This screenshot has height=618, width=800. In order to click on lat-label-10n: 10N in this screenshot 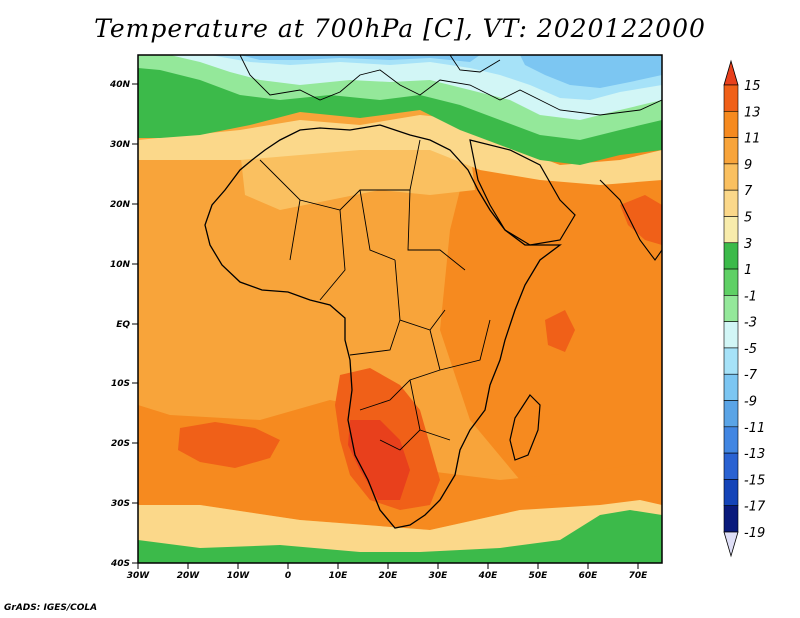, I will do `click(120, 265)`.